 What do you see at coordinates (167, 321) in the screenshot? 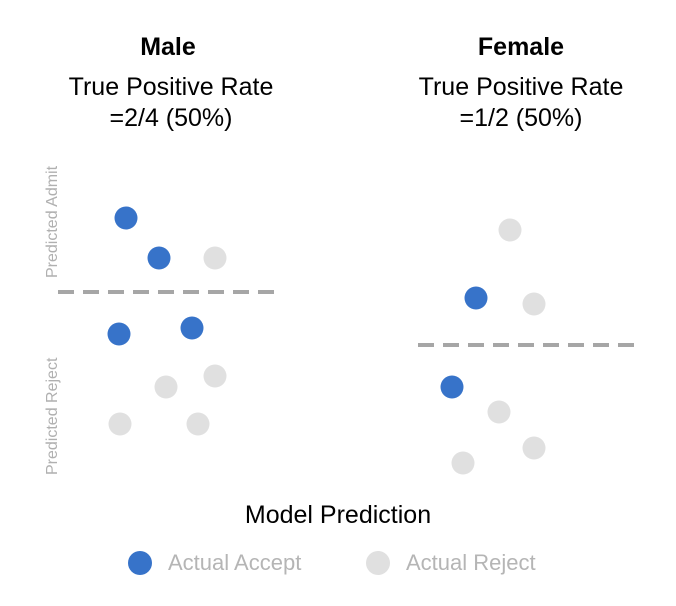
I see `male-points` at bounding box center [167, 321].